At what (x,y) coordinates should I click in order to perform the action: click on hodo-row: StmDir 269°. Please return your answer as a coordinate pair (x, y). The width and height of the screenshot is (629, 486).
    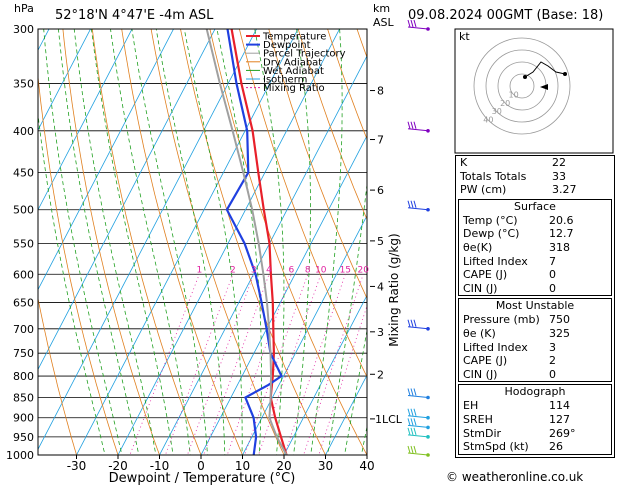
    Looking at the image, I should click on (535, 434).